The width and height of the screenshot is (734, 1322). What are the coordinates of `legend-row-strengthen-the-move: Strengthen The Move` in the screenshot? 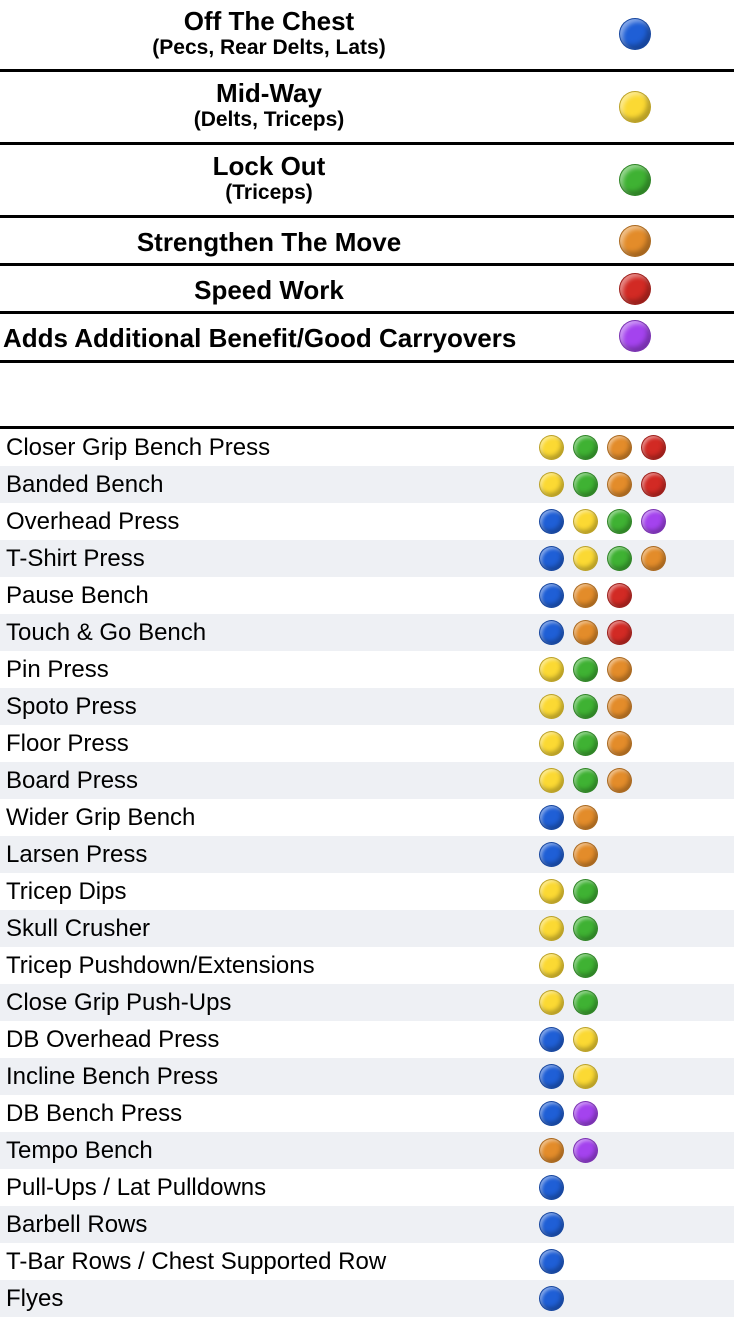 It's located at (367, 242).